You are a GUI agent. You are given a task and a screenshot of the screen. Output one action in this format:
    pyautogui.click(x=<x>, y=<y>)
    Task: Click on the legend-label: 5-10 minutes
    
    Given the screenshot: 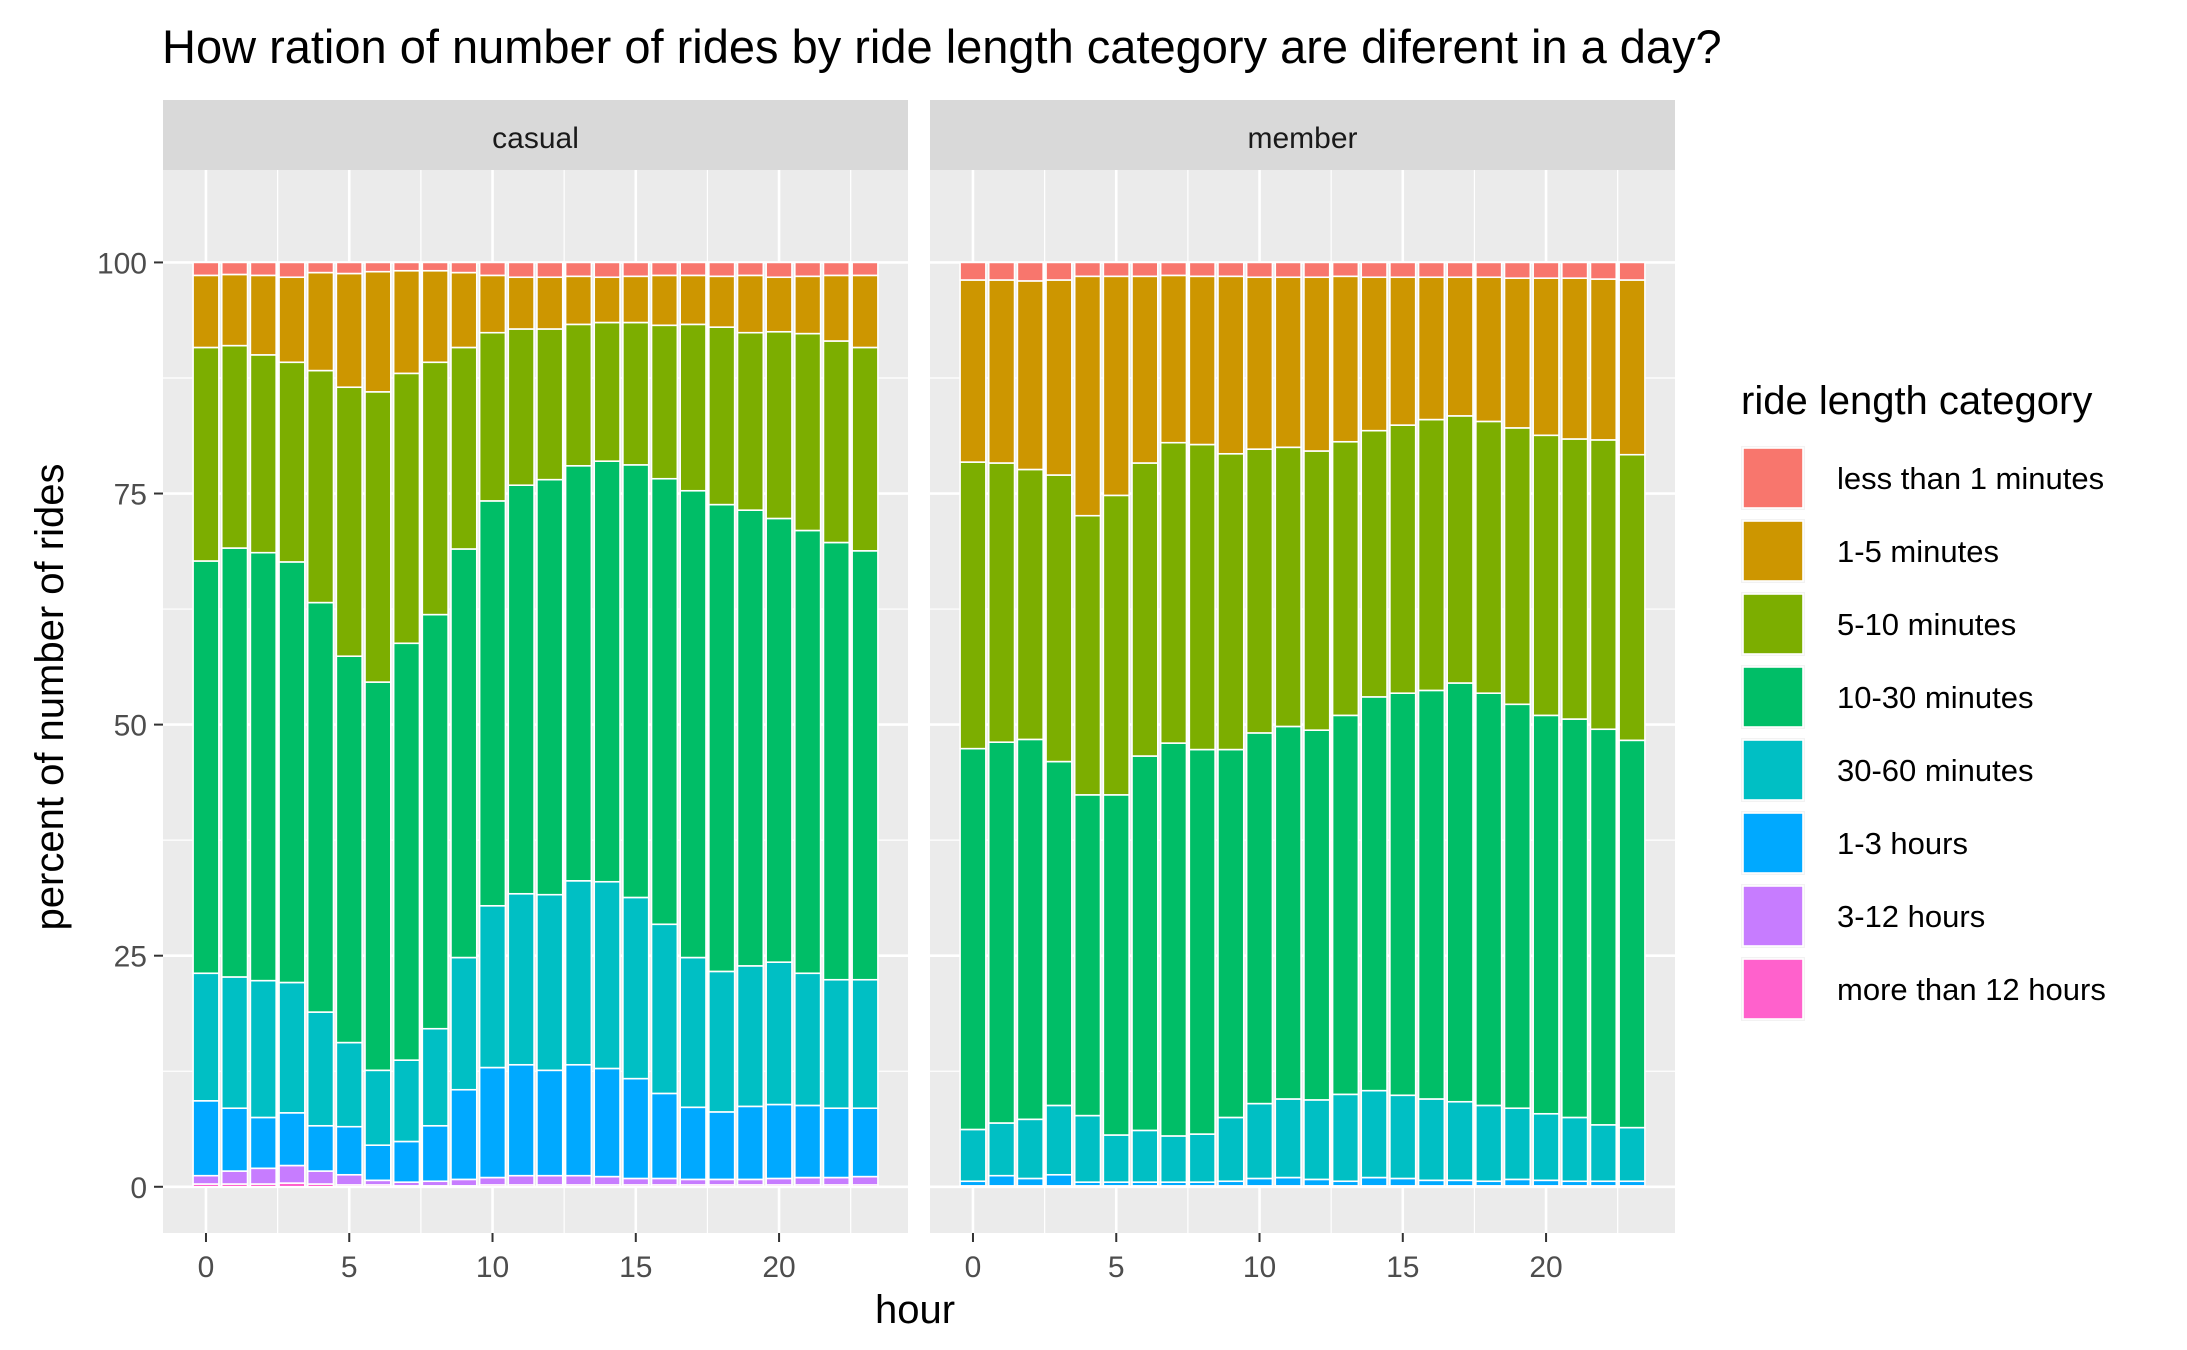 What is the action you would take?
    pyautogui.click(x=1926, y=624)
    